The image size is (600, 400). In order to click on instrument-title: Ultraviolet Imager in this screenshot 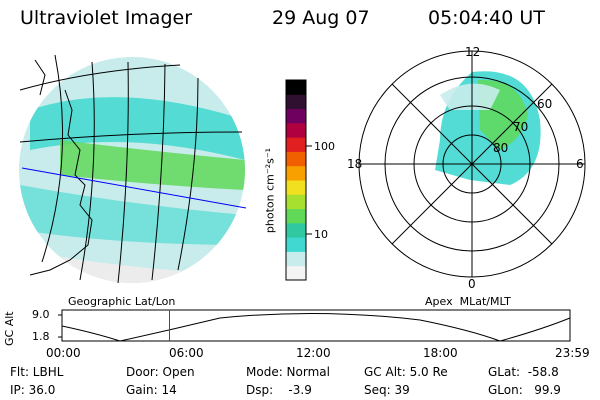, I will do `click(106, 18)`.